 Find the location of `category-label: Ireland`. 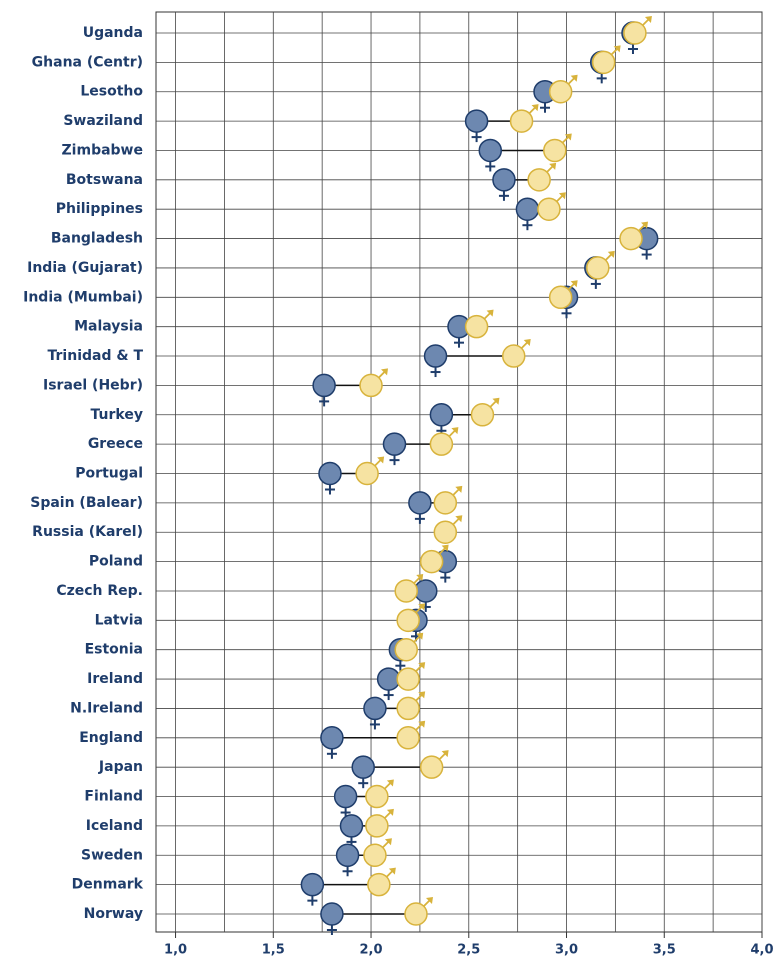

category-label: Ireland is located at coordinates (115, 679).